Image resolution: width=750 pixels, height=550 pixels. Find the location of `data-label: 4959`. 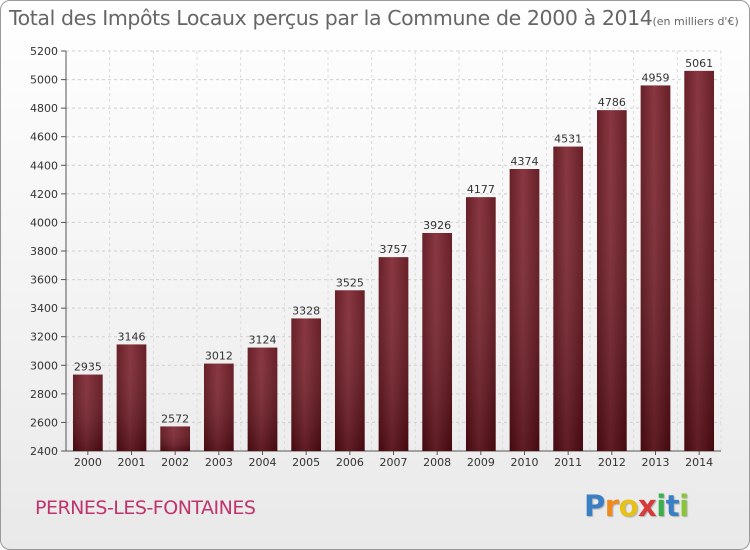

data-label: 4959 is located at coordinates (656, 77).